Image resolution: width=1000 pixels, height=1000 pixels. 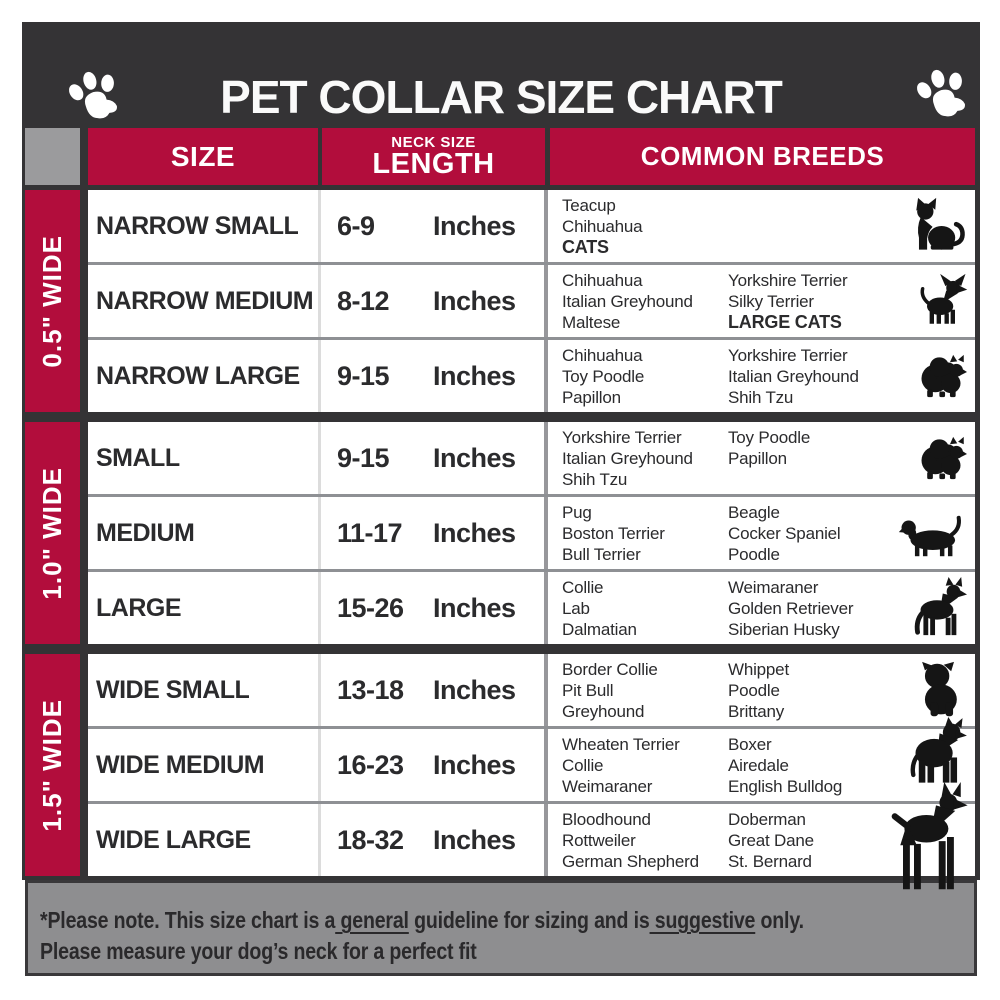 What do you see at coordinates (769, 437) in the screenshot?
I see `breed-name: Toy Poodle` at bounding box center [769, 437].